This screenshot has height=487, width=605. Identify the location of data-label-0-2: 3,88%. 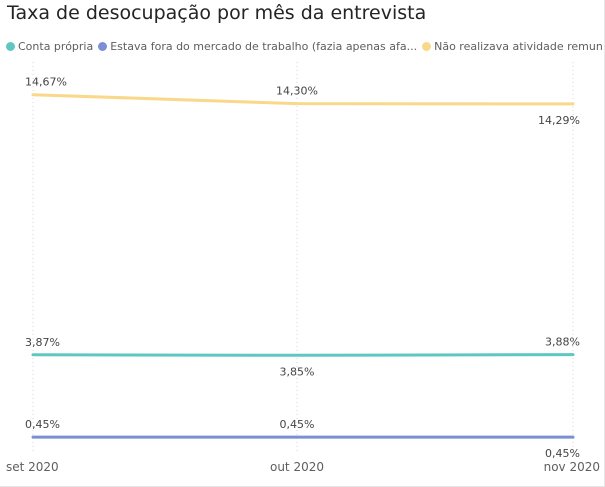
(562, 342).